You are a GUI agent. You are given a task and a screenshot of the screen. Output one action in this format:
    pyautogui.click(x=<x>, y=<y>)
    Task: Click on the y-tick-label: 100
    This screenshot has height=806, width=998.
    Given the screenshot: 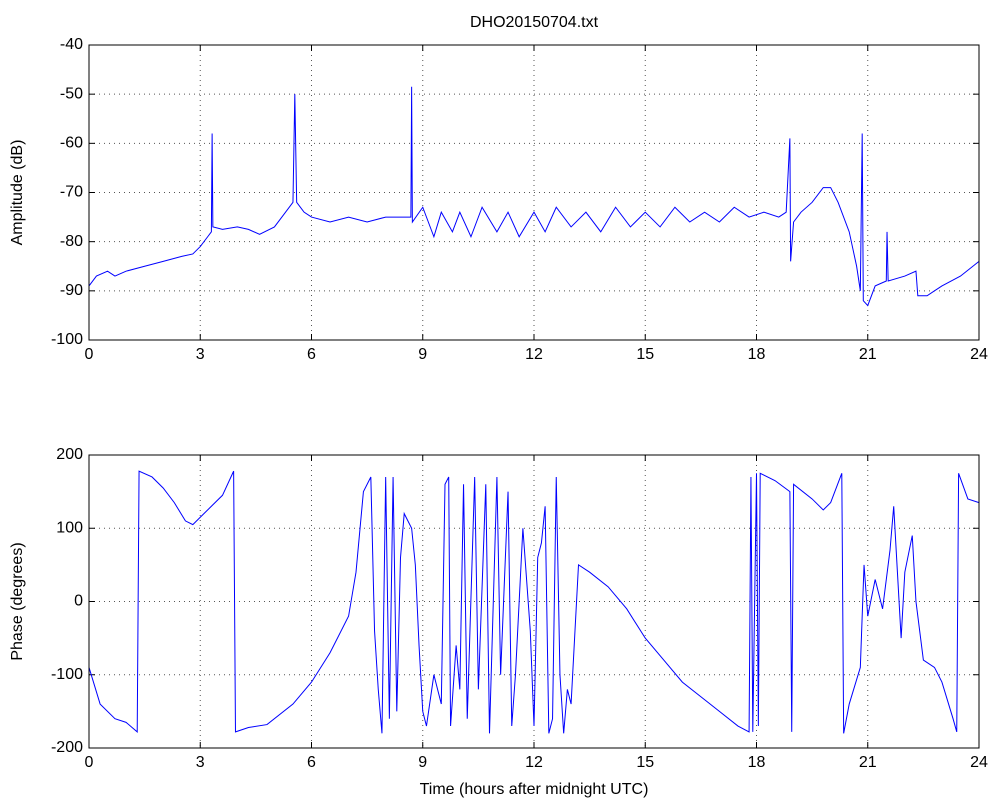 What is the action you would take?
    pyautogui.click(x=69, y=527)
    